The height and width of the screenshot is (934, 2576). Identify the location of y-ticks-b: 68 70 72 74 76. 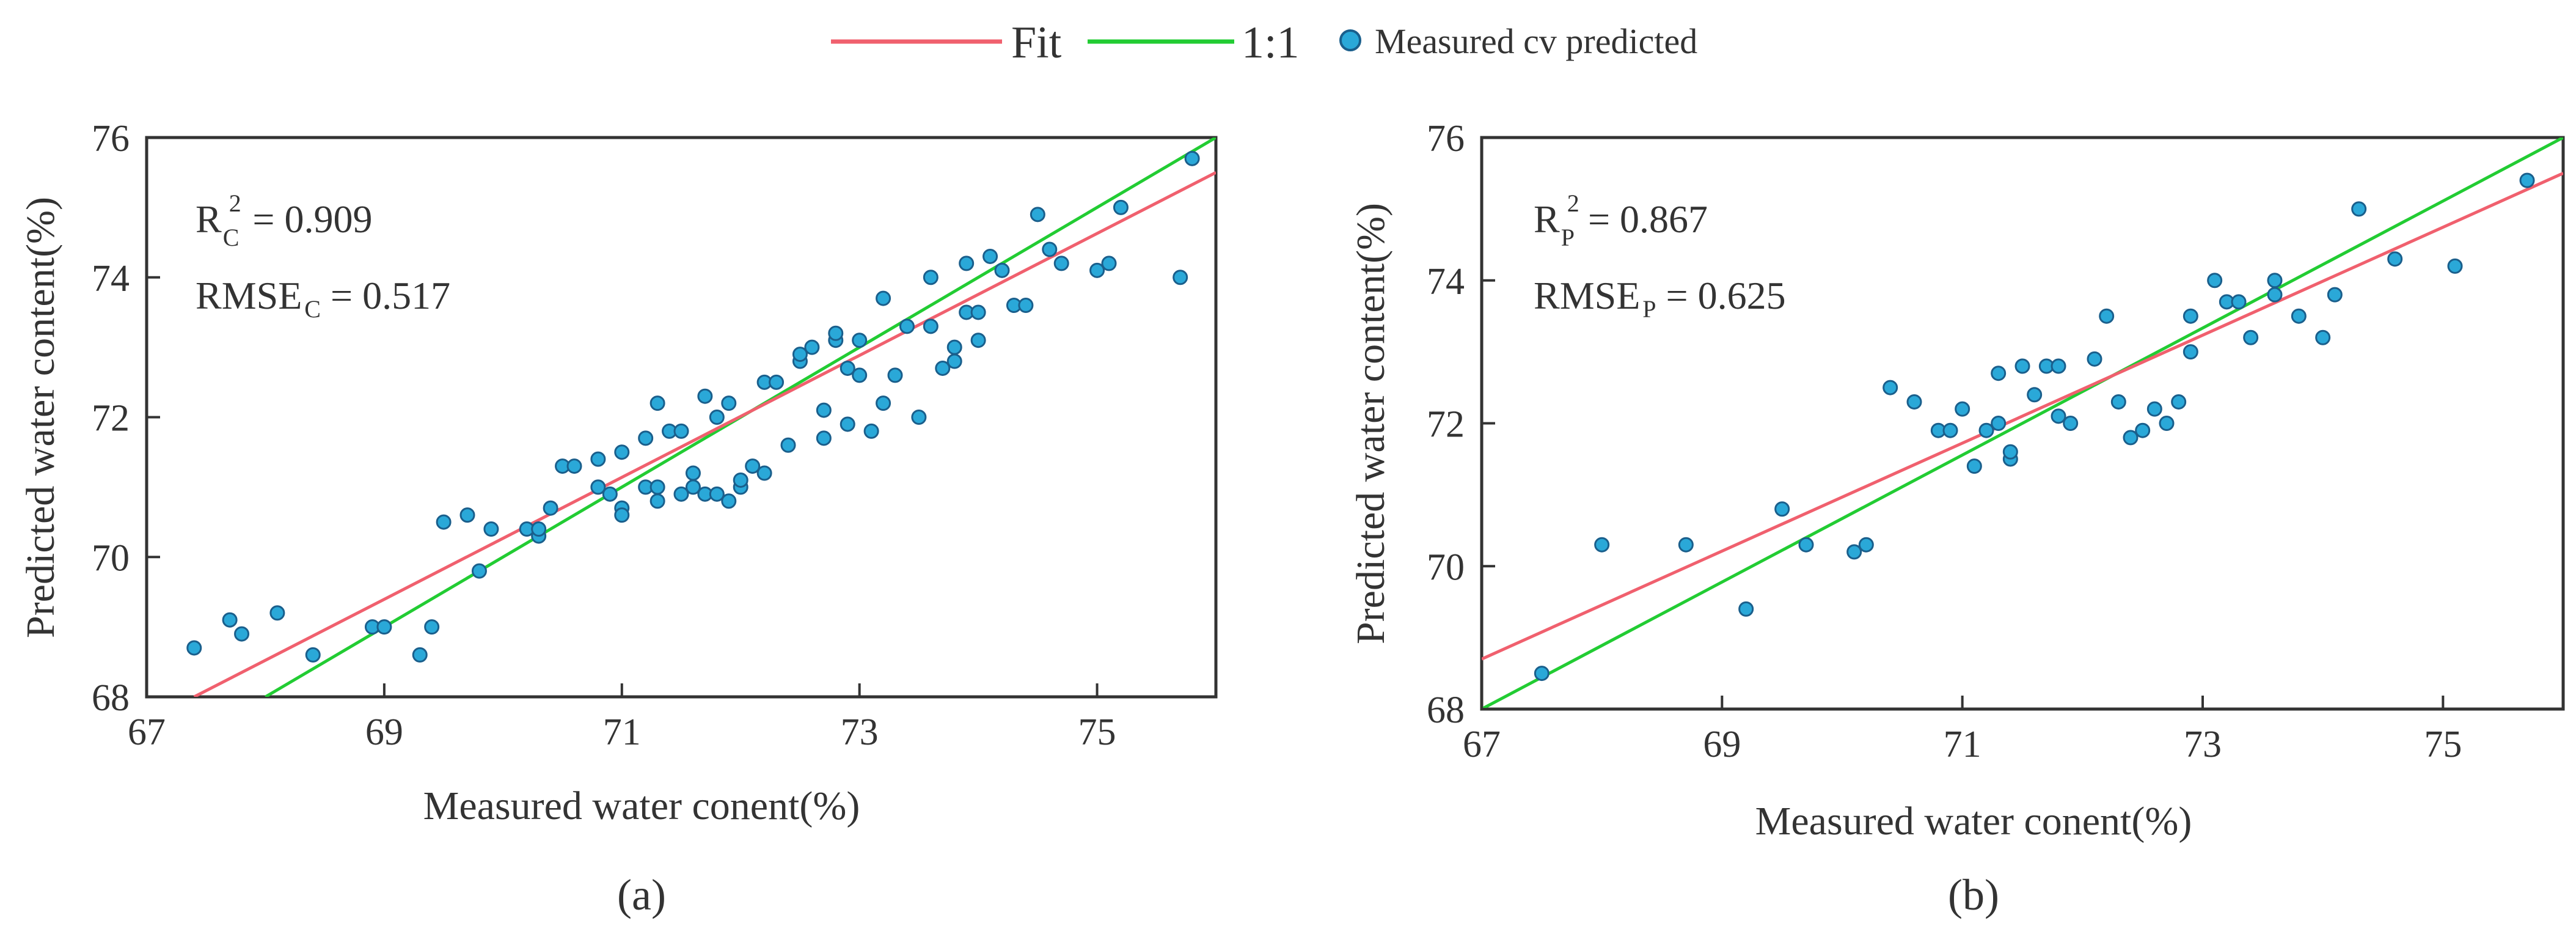
(1461, 424).